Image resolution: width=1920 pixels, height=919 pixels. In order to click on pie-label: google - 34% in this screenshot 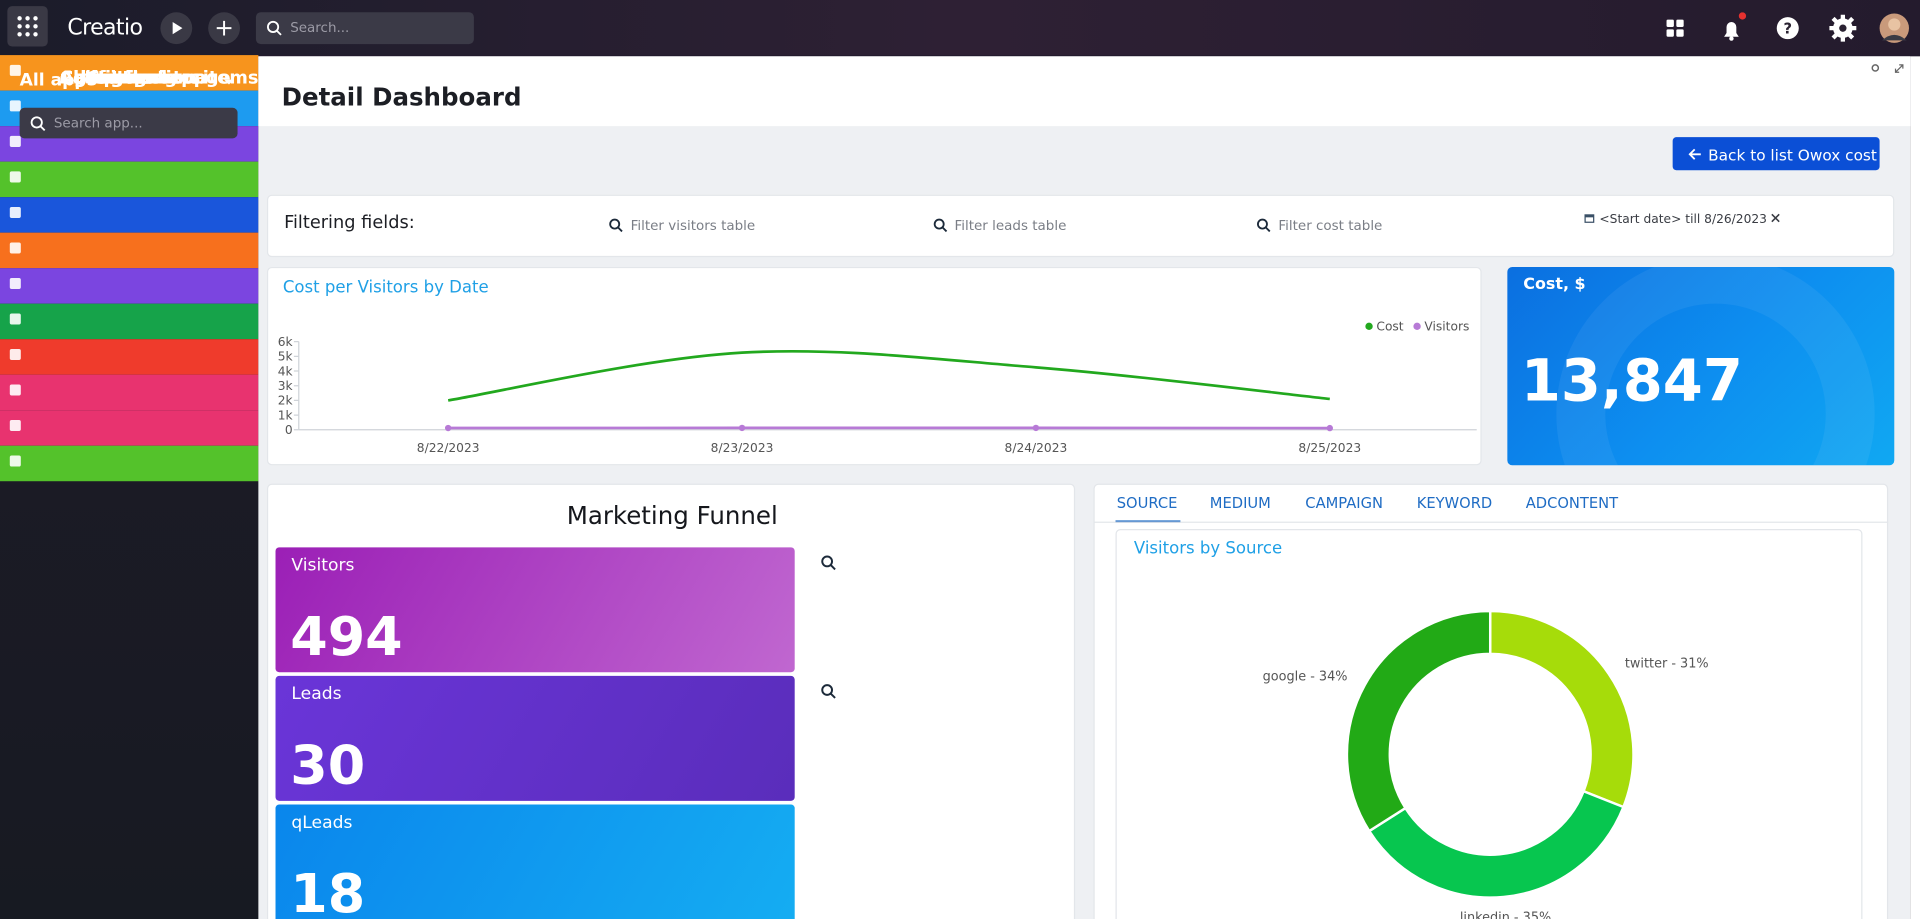, I will do `click(1305, 677)`.